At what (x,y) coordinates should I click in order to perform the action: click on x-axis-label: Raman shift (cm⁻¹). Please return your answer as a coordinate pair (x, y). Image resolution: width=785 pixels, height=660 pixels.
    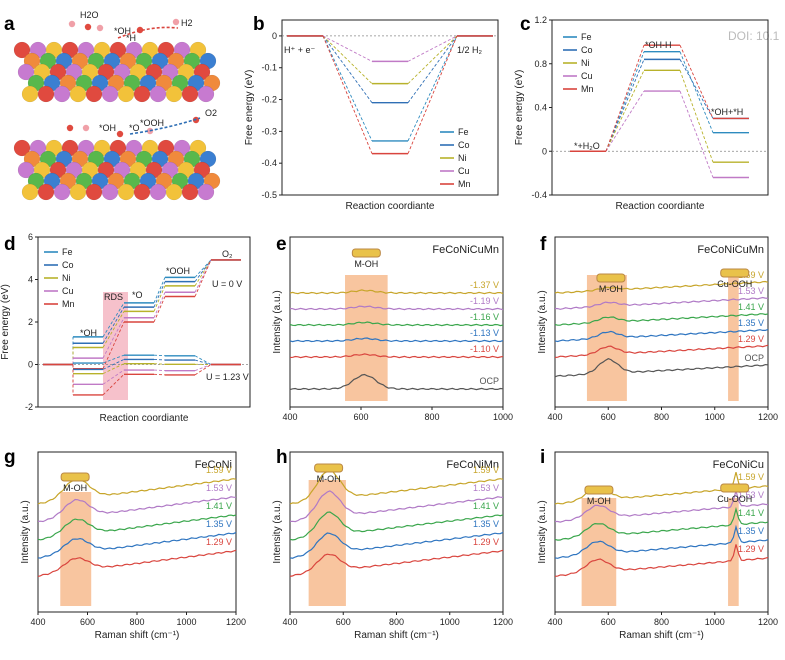
    Looking at the image, I should click on (137, 635).